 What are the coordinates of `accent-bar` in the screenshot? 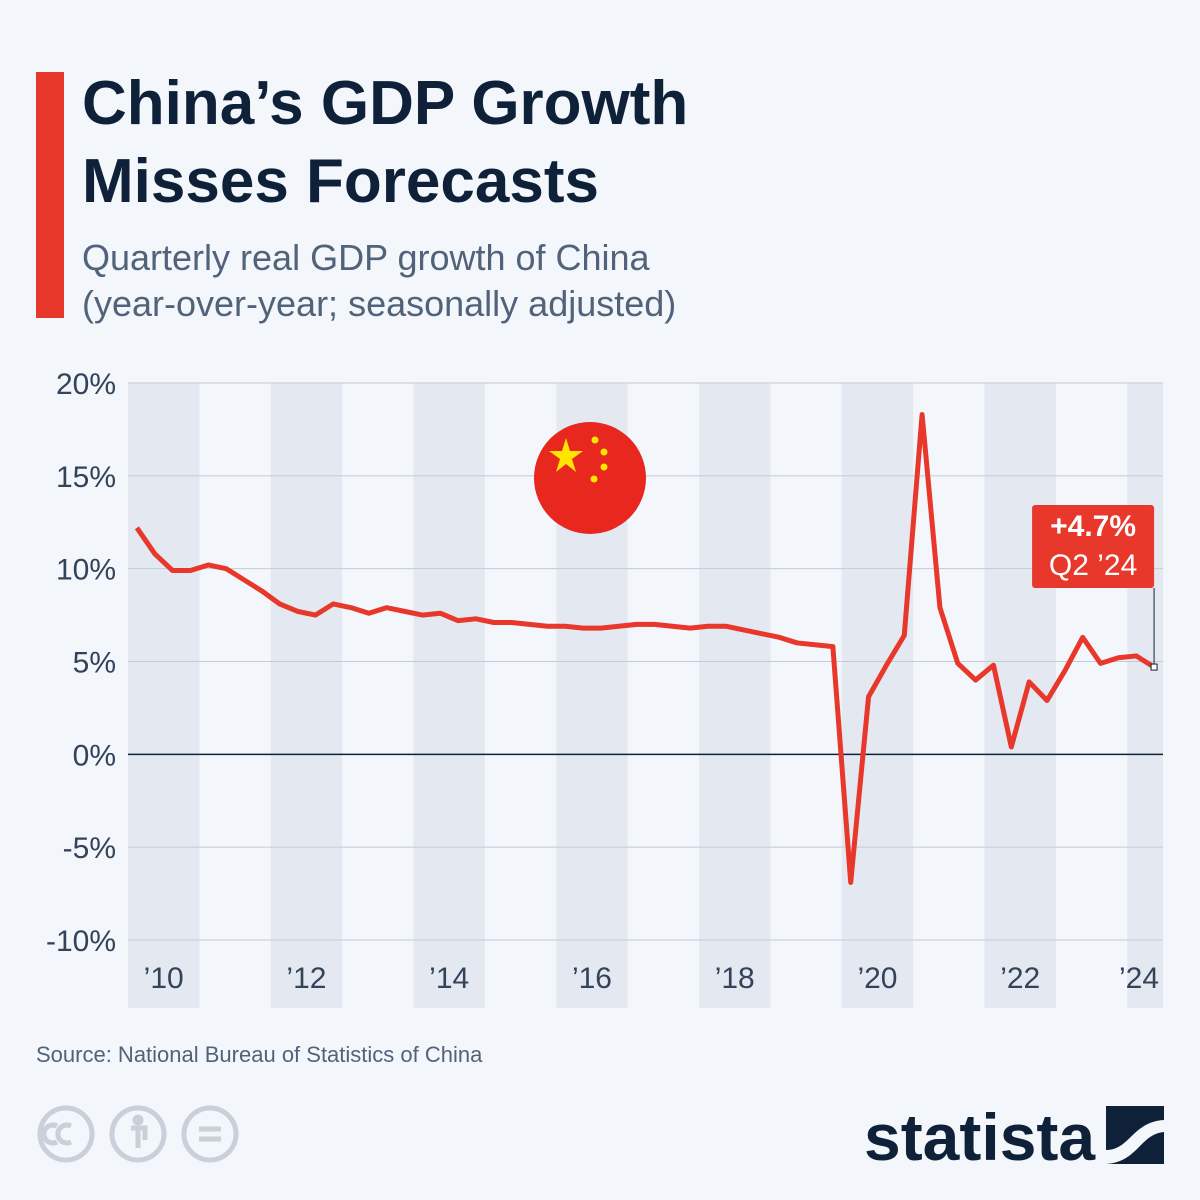 It's located at (50, 195).